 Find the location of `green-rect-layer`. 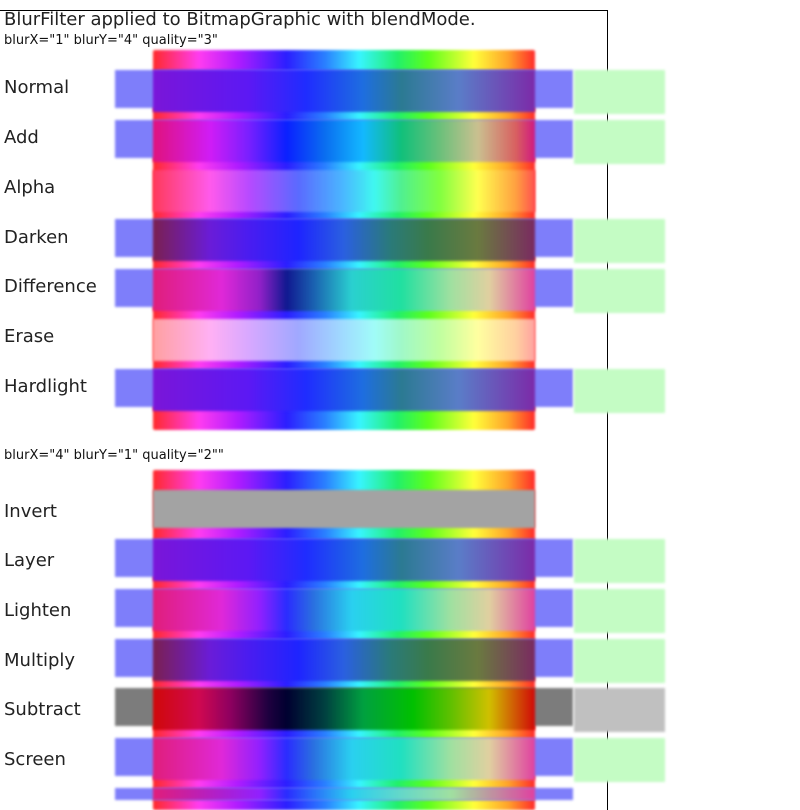

green-rect-layer is located at coordinates (619, 561).